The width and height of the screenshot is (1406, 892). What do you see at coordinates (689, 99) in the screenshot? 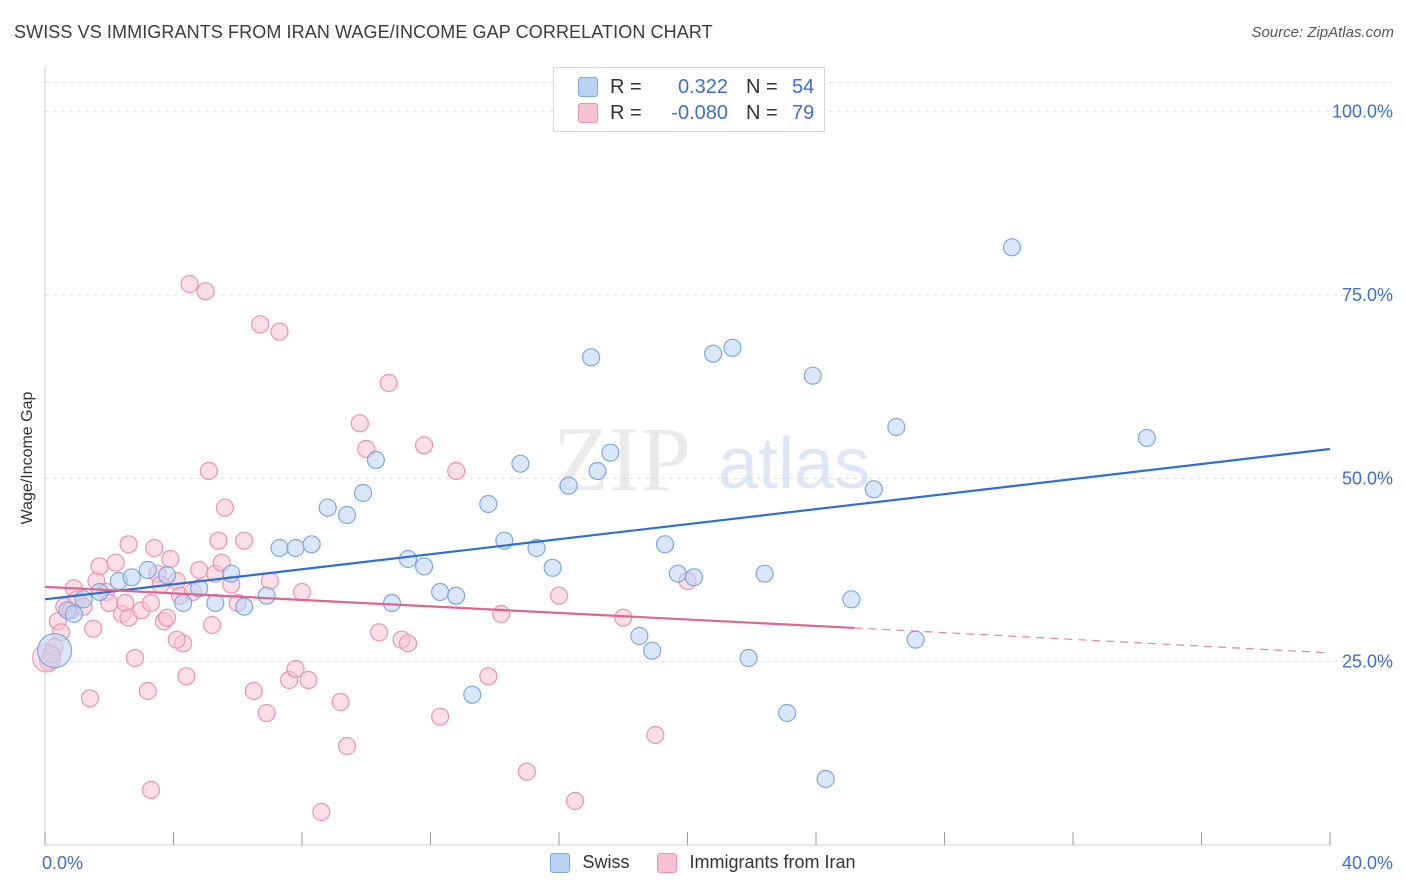
I see `correlation-legend: R = 0.322 N = 54 R = -0.080 N = 79` at bounding box center [689, 99].